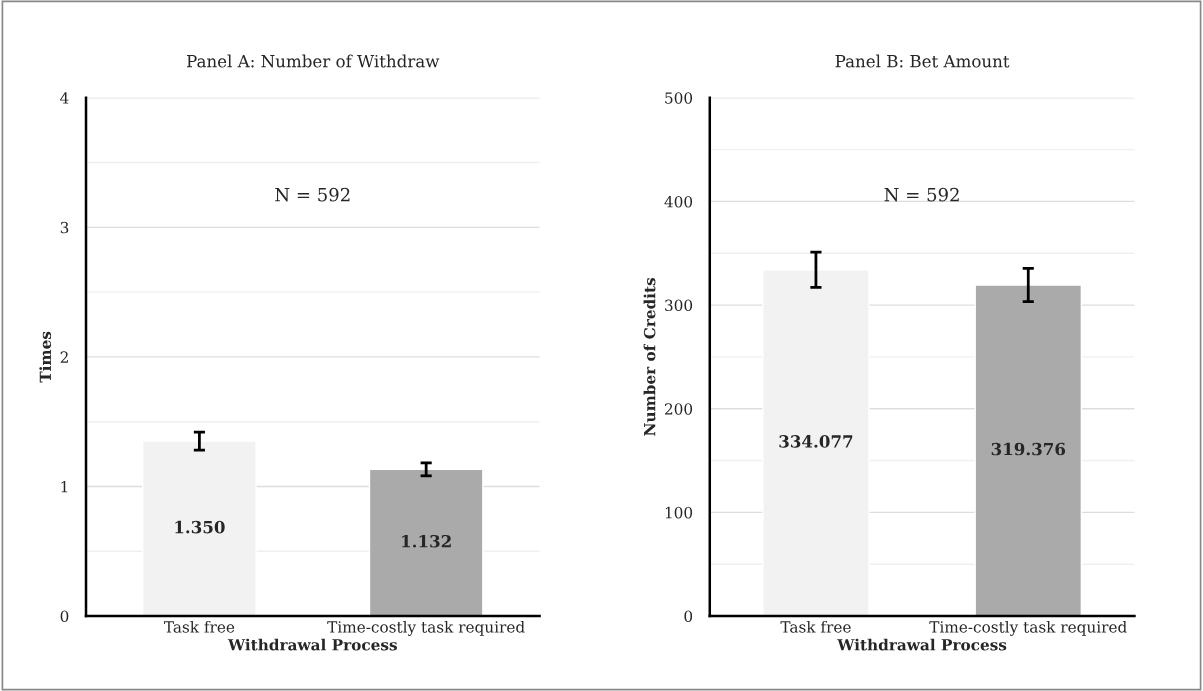  I want to click on data-label: 319.376, so click(1028, 449).